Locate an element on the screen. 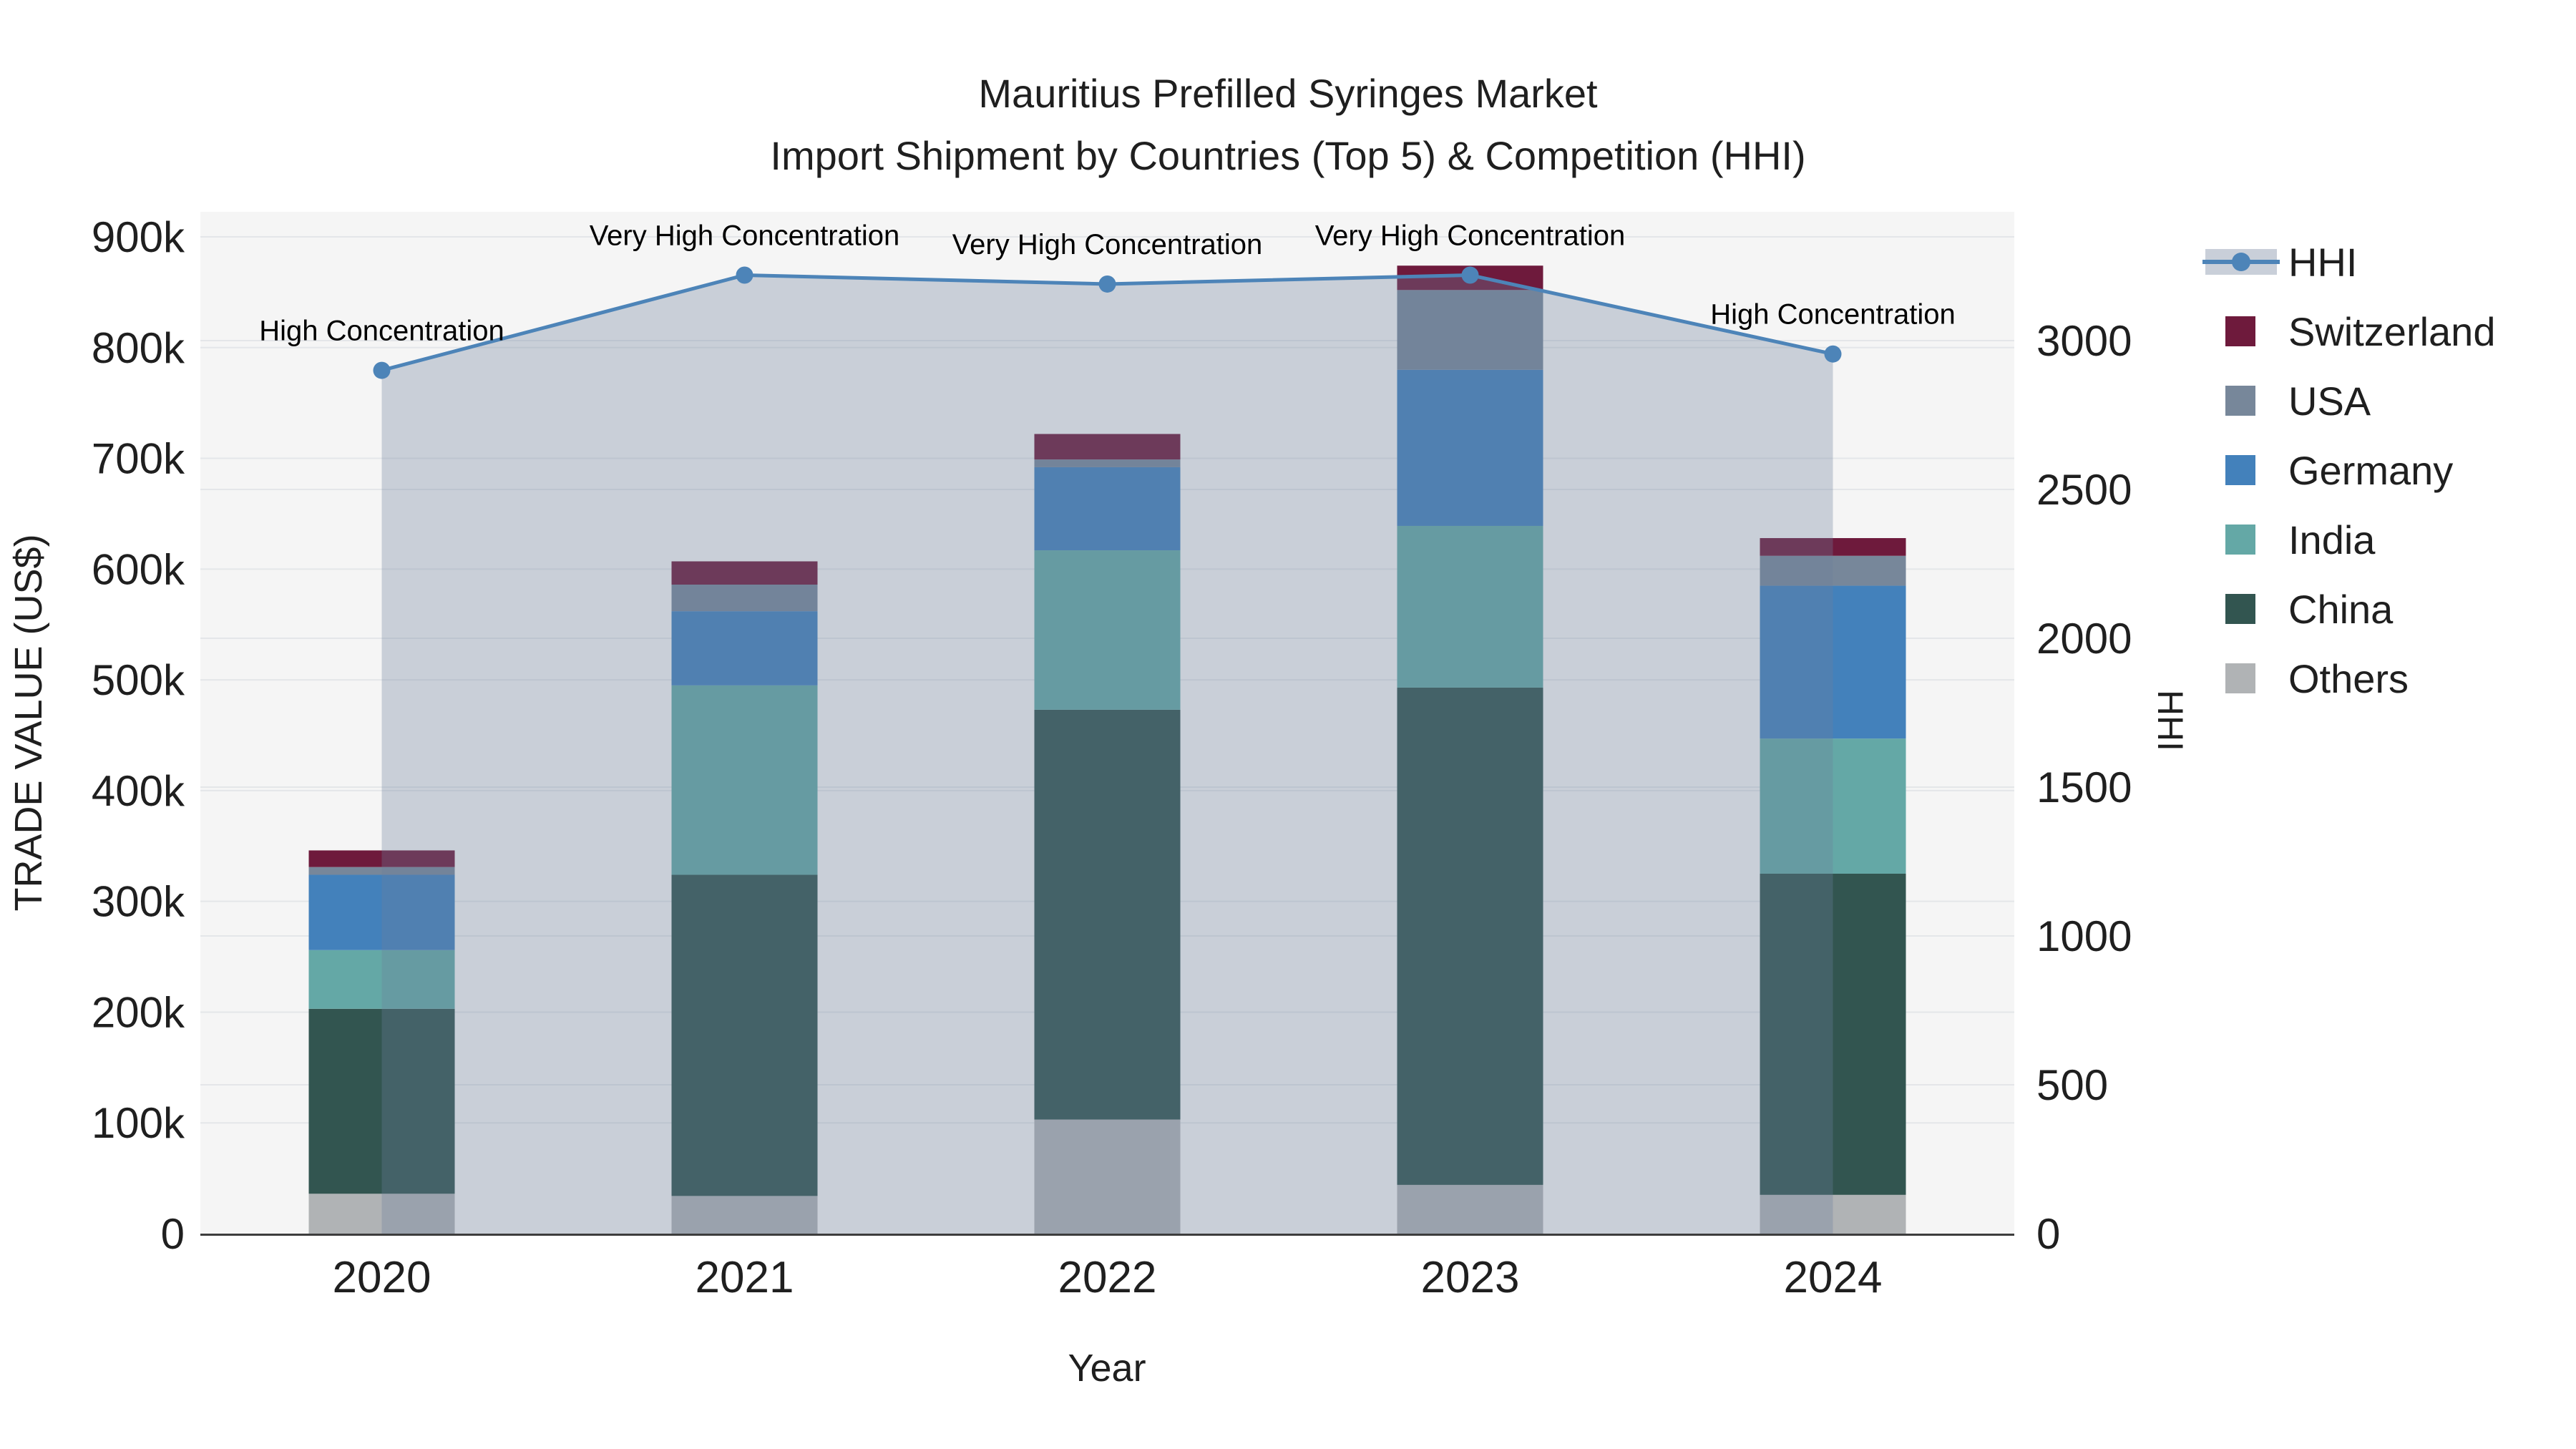 The image size is (2576, 1449). legend-item-switzerland: Switzerland is located at coordinates (2360, 331).